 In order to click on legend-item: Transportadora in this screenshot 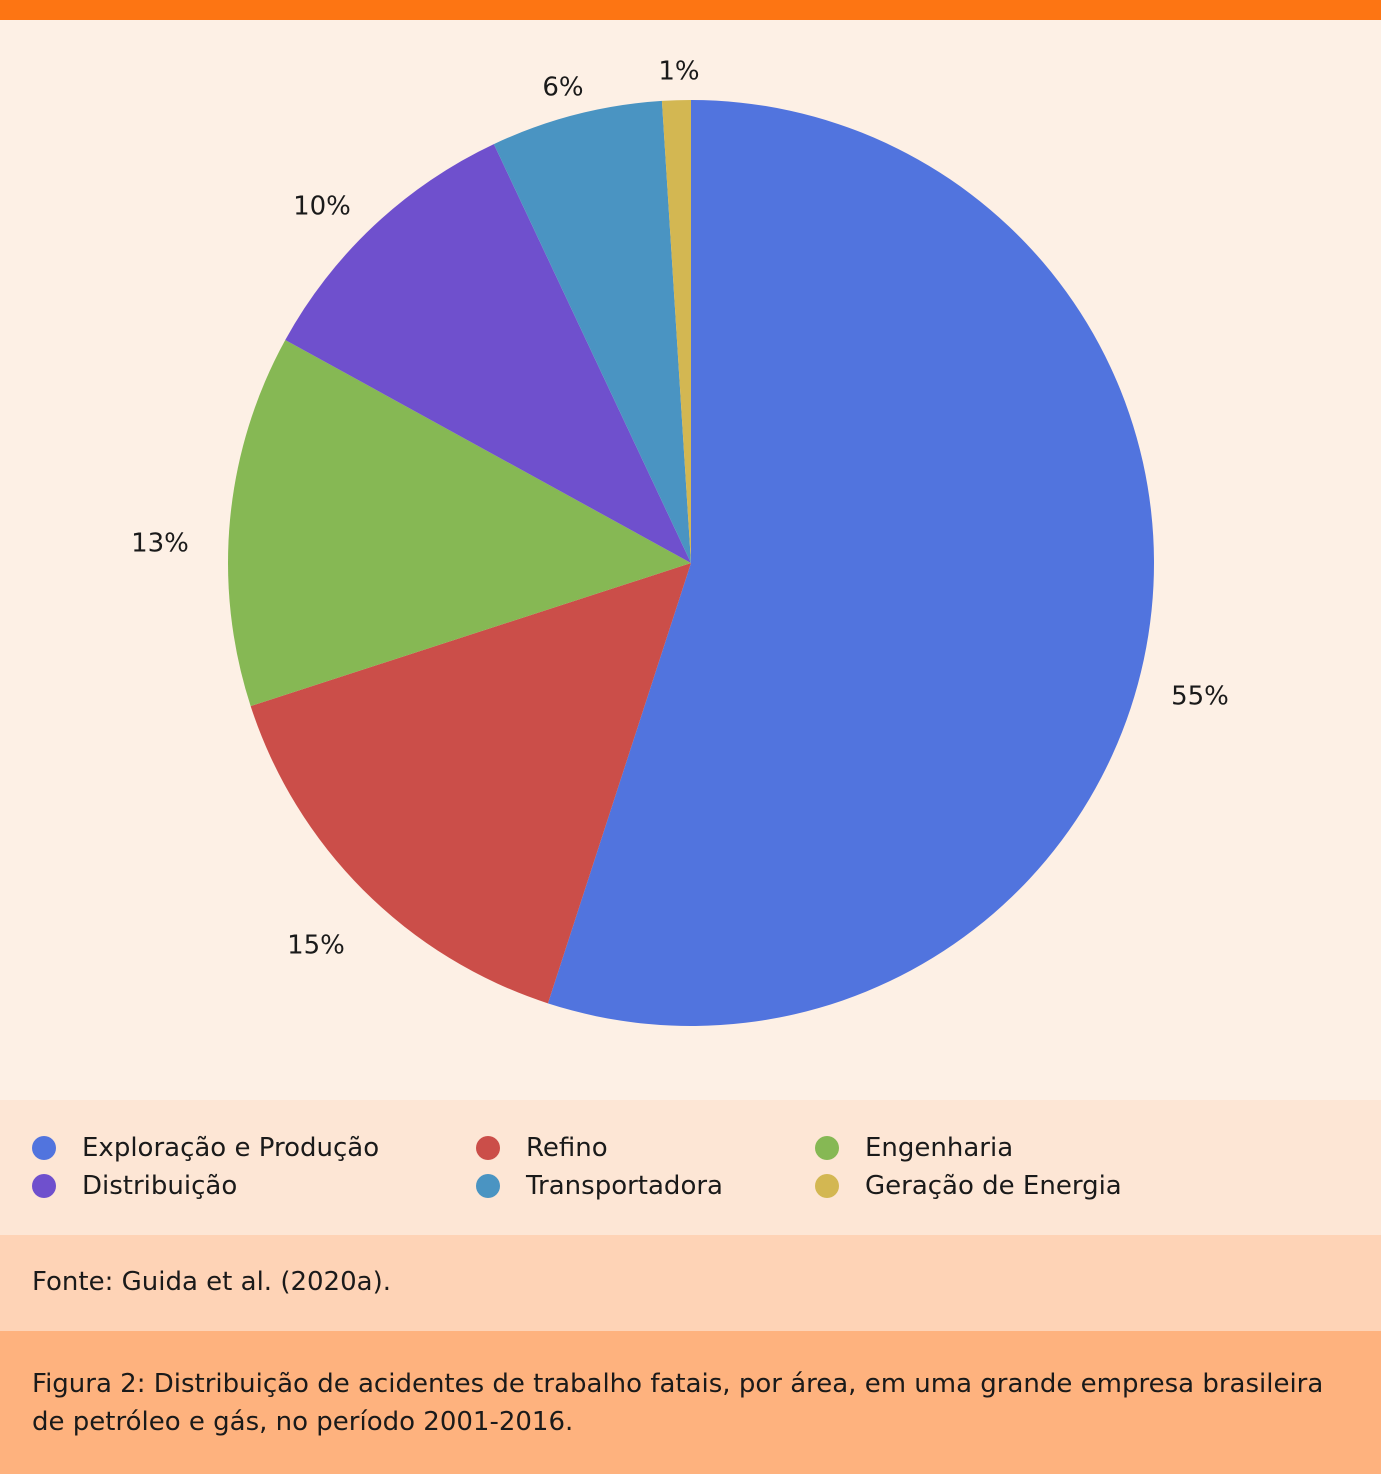, I will do `click(645, 1186)`.